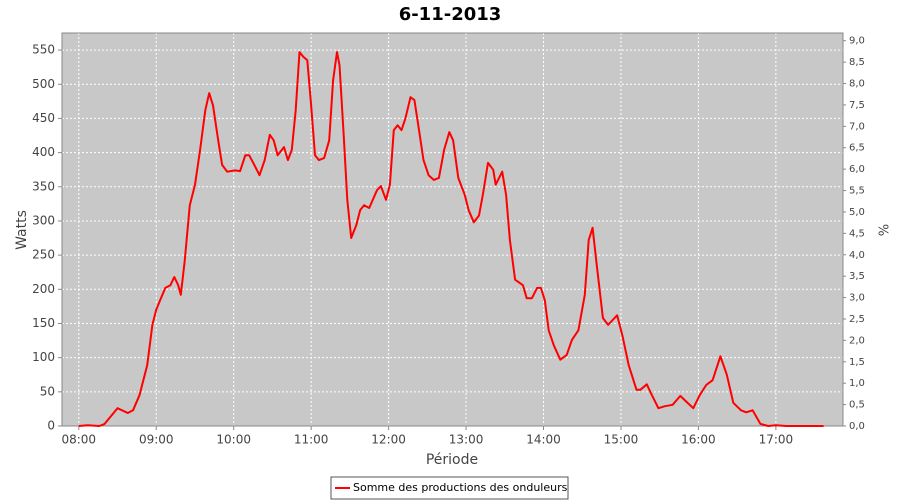 The height and width of the screenshot is (500, 900). What do you see at coordinates (857, 105) in the screenshot?
I see `y2-tick-label: 7,5` at bounding box center [857, 105].